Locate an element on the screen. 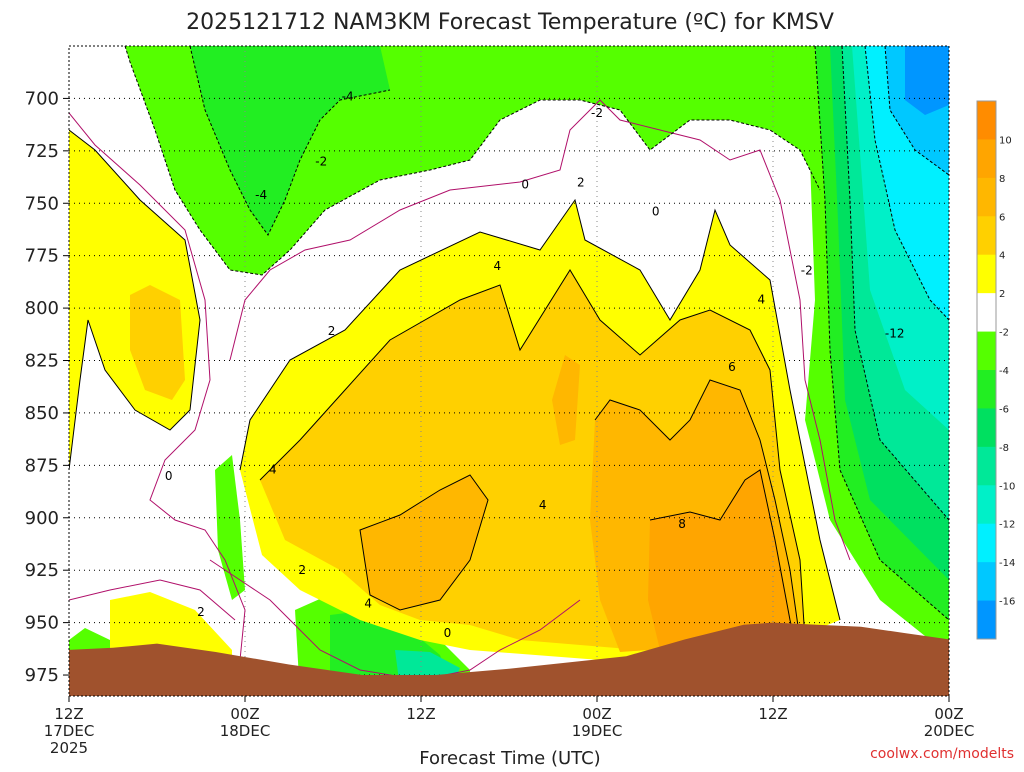  contour-label: 8 is located at coordinates (682, 524).